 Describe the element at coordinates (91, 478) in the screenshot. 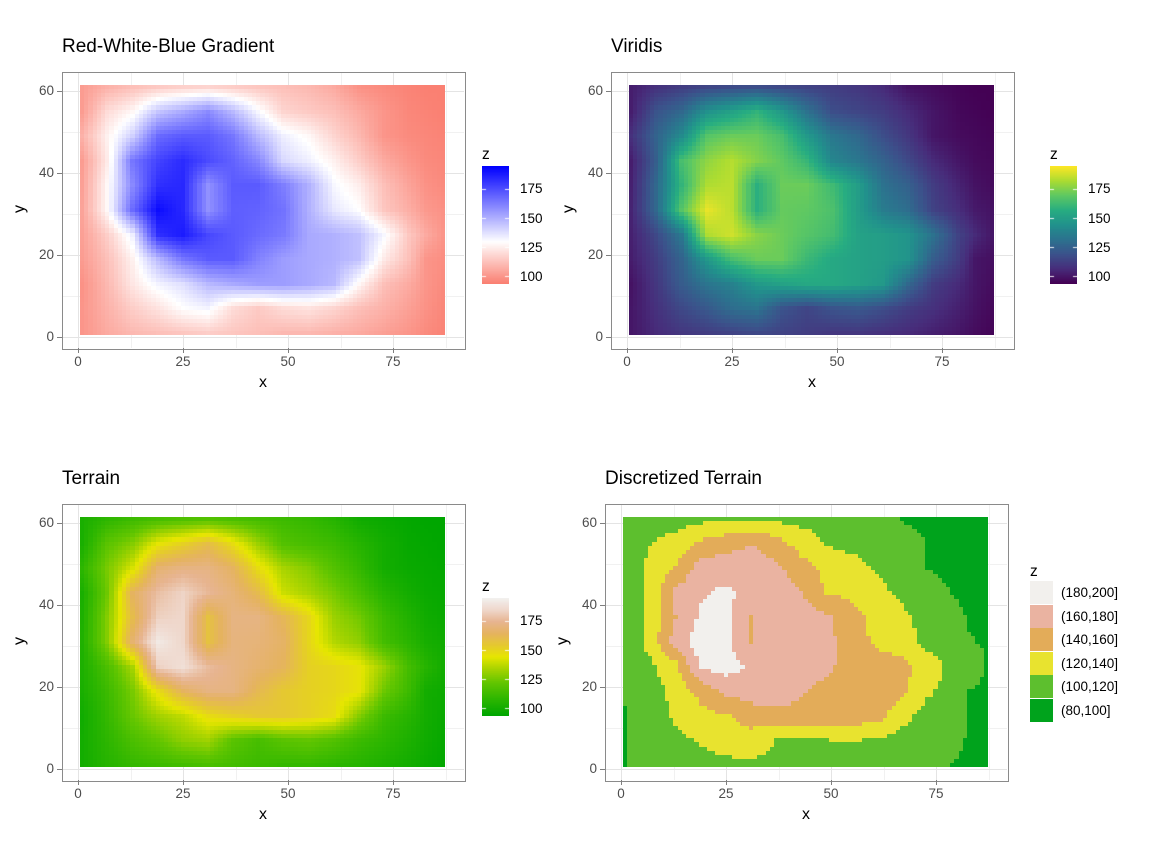

I see `panel-title: Terrain` at that location.